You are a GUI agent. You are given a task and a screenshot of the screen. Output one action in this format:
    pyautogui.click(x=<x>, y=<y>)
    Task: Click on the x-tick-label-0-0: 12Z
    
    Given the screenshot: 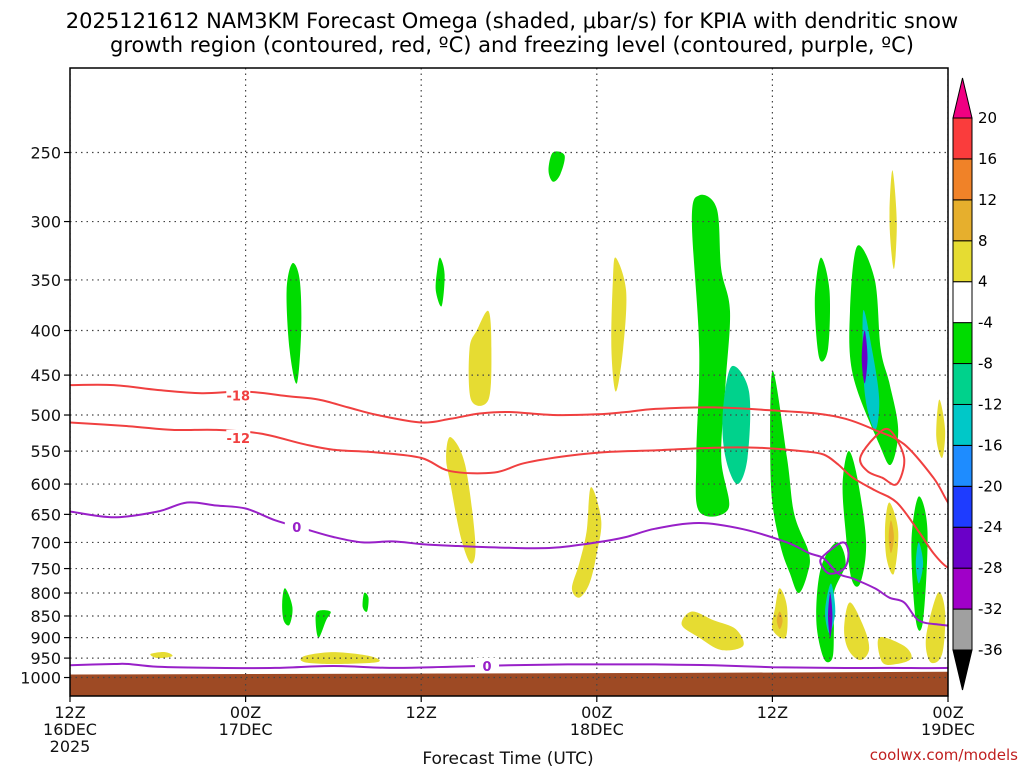 What is the action you would take?
    pyautogui.click(x=69, y=712)
    